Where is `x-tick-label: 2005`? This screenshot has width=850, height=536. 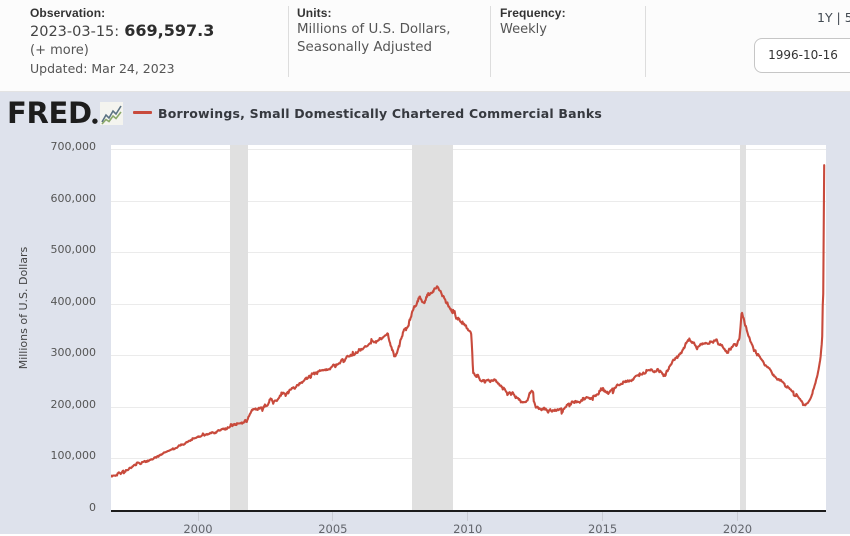
x-tick-label: 2005 is located at coordinates (333, 529).